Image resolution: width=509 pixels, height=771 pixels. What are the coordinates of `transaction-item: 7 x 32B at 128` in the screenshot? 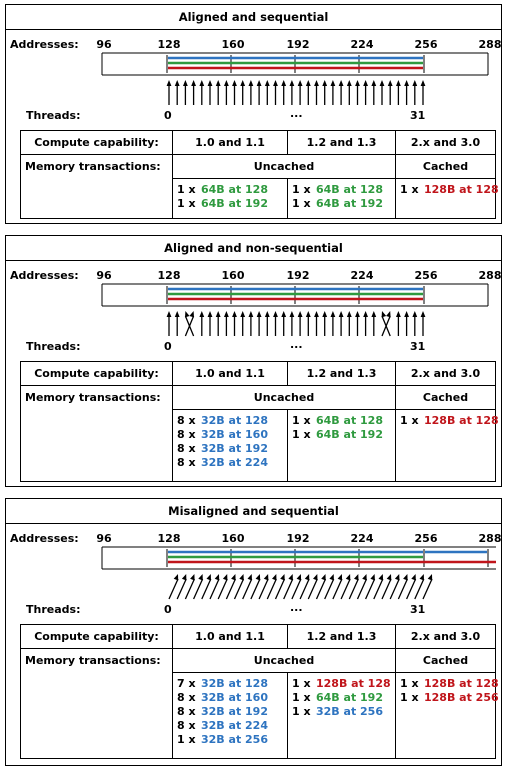 It's located at (222, 683).